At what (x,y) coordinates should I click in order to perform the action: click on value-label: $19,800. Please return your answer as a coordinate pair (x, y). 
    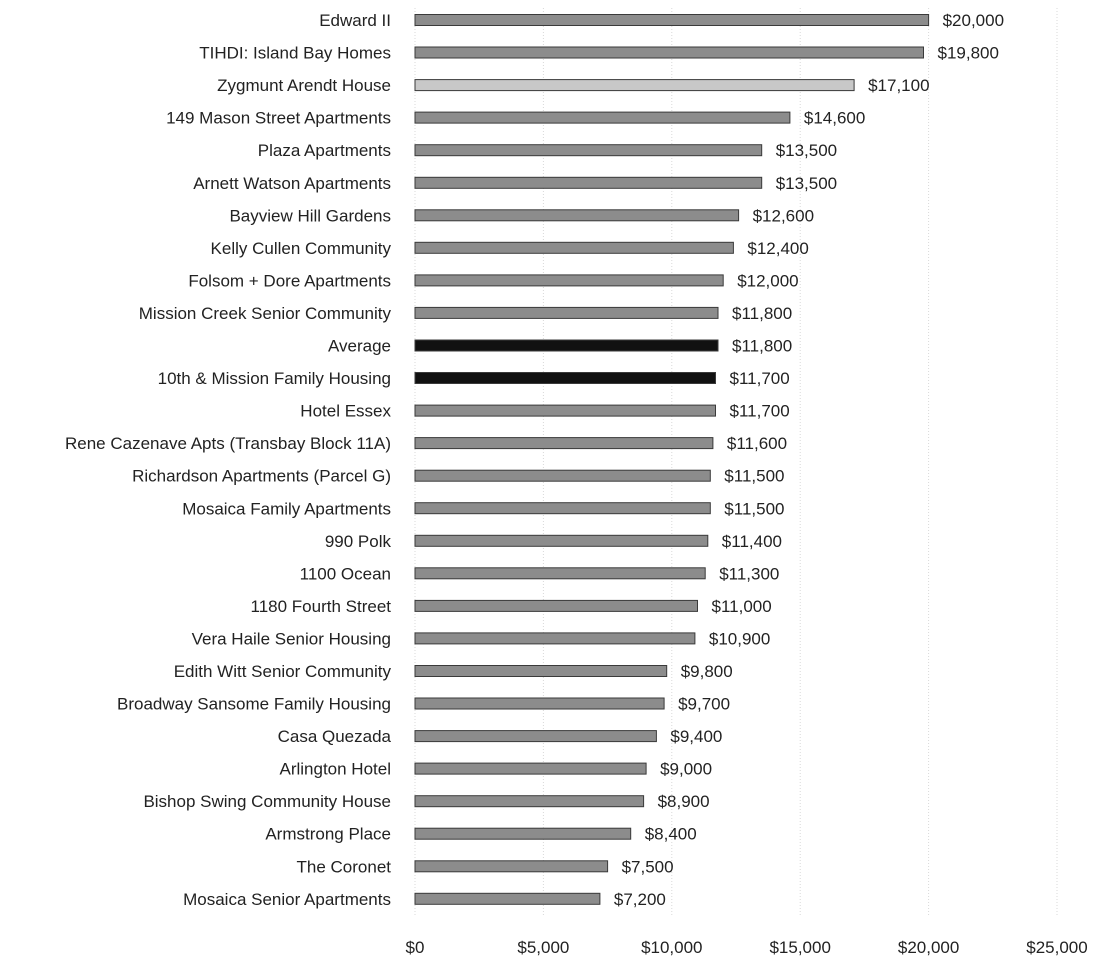
    Looking at the image, I should click on (968, 53).